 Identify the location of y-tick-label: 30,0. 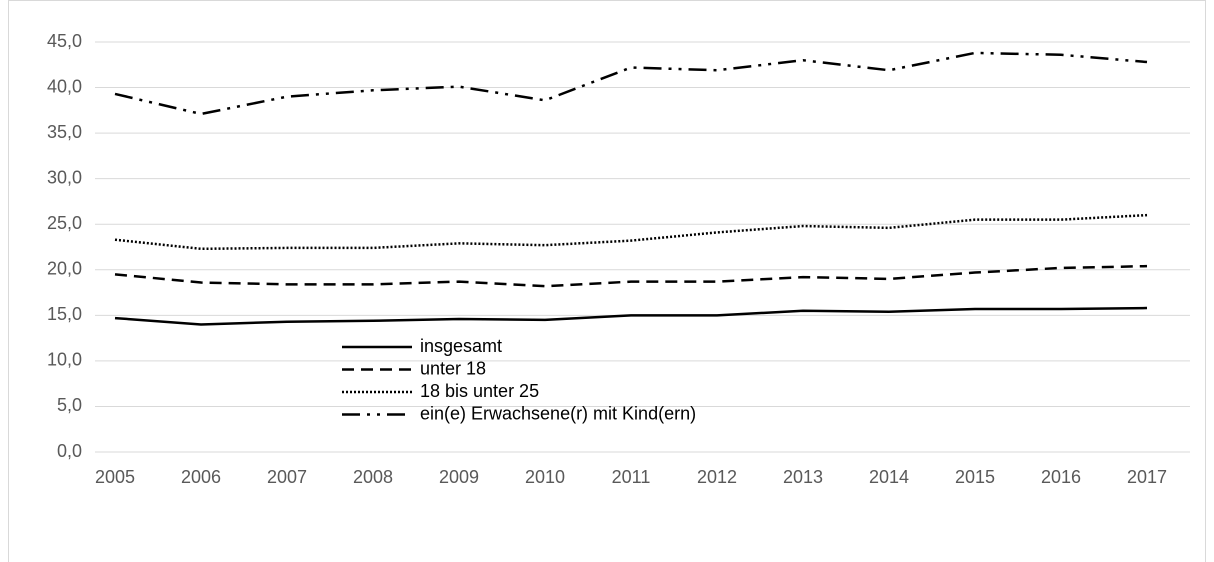
(64, 177).